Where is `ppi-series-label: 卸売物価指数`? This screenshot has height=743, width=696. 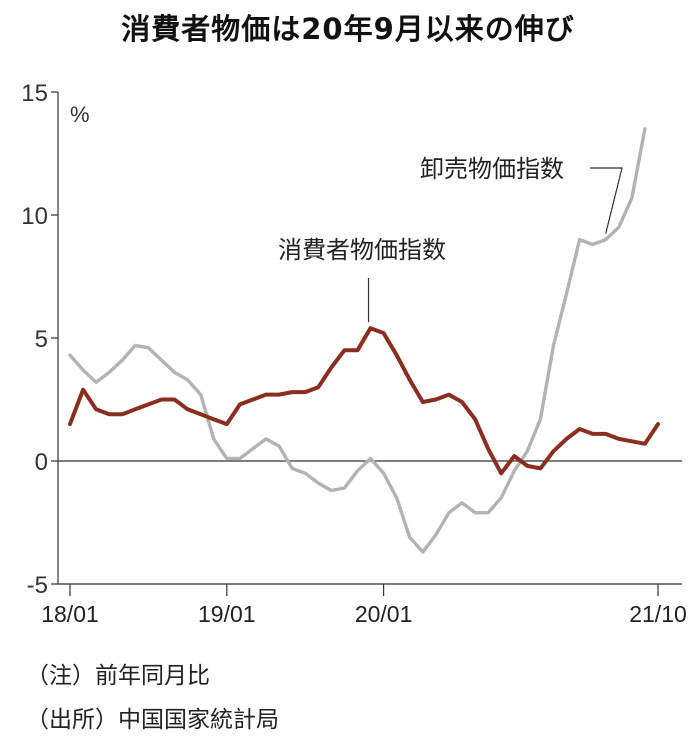 ppi-series-label: 卸売物価指数 is located at coordinates (492, 169).